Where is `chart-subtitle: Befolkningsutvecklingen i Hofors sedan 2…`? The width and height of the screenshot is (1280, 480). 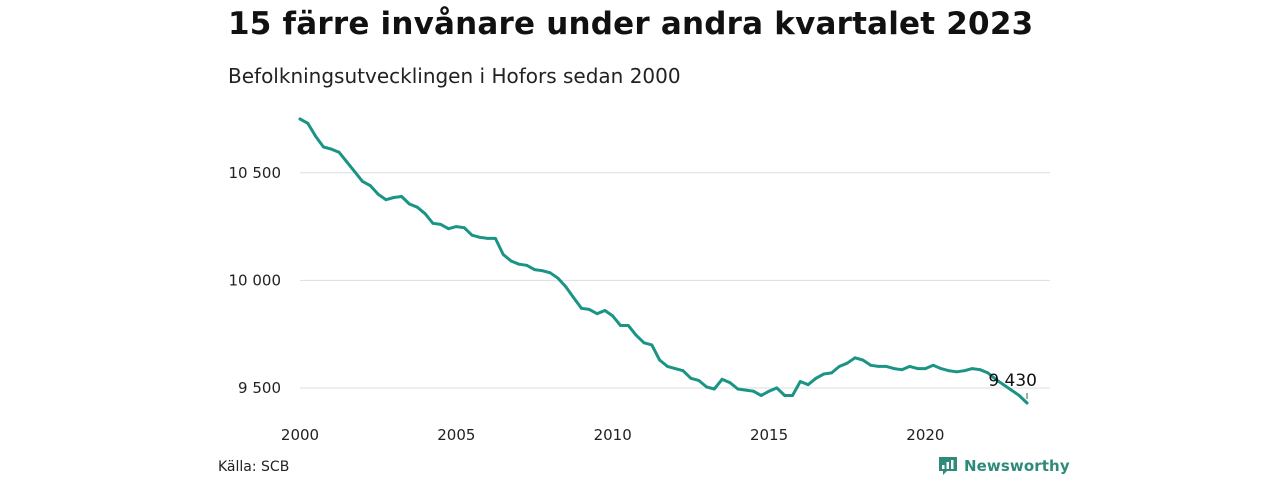
chart-subtitle: Befolkningsutvecklingen i Hofors sedan 2… is located at coordinates (454, 76).